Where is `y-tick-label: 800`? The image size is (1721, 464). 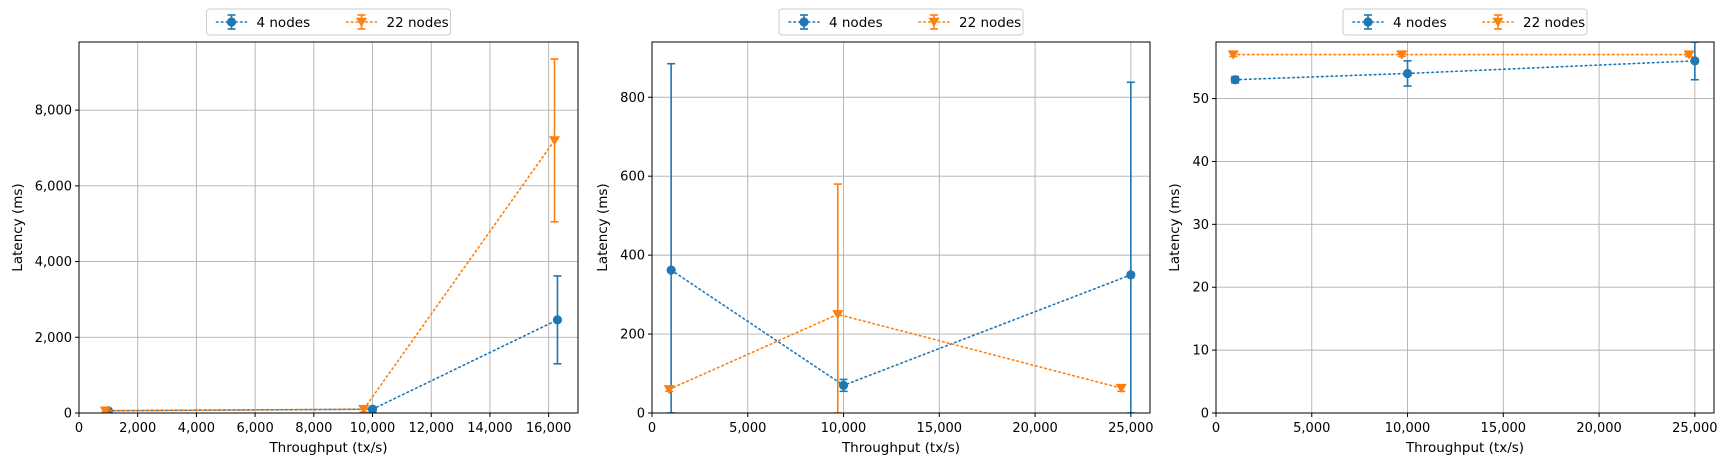
y-tick-label: 800 is located at coordinates (632, 98).